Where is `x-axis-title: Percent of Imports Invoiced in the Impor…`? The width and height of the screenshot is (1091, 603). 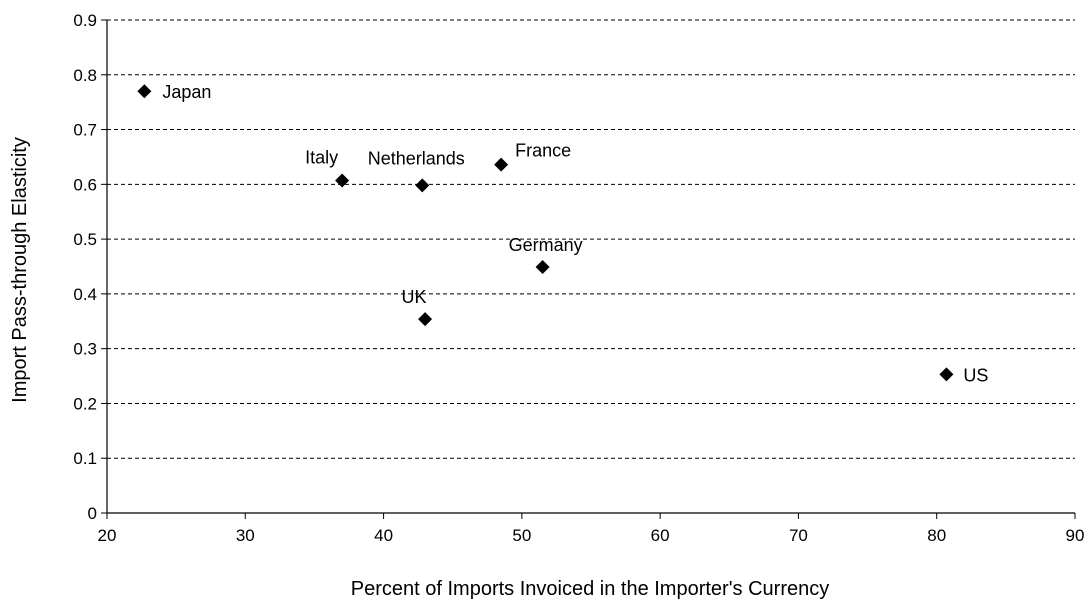 x-axis-title: Percent of Imports Invoiced in the Impor… is located at coordinates (590, 589).